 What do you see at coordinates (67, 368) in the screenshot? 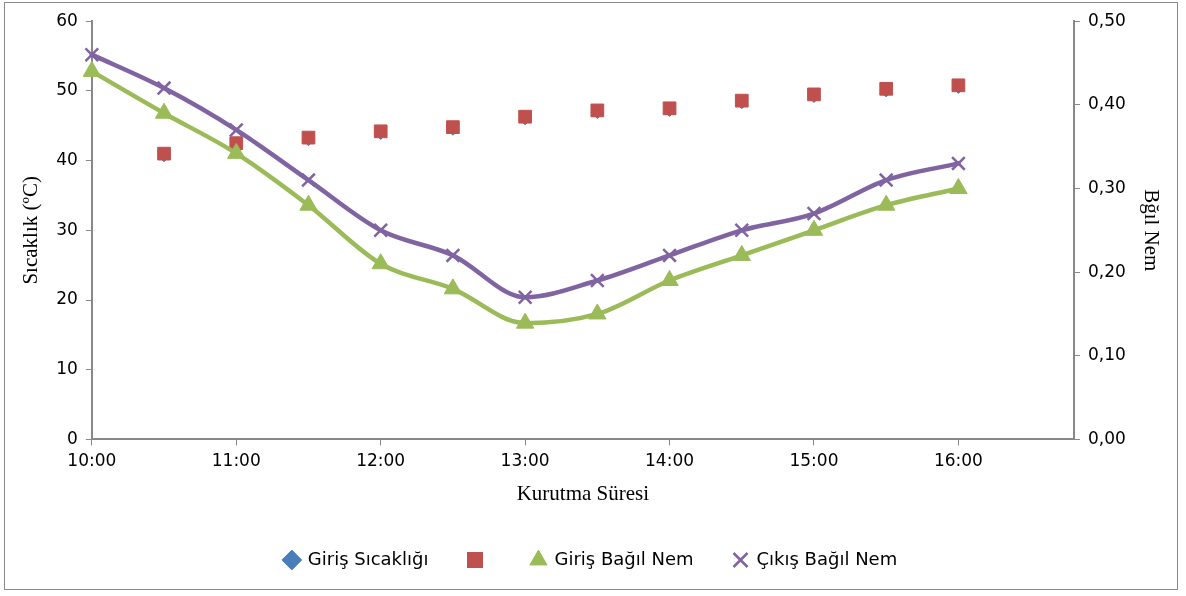
I see `y-tick-label: 10` at bounding box center [67, 368].